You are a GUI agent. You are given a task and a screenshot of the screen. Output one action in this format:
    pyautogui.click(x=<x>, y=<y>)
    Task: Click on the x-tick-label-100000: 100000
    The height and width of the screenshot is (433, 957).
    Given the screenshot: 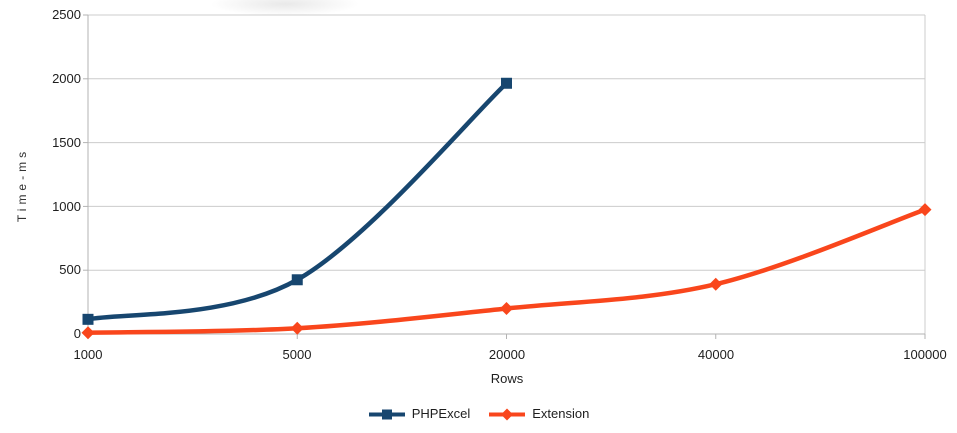 What is the action you would take?
    pyautogui.click(x=925, y=354)
    